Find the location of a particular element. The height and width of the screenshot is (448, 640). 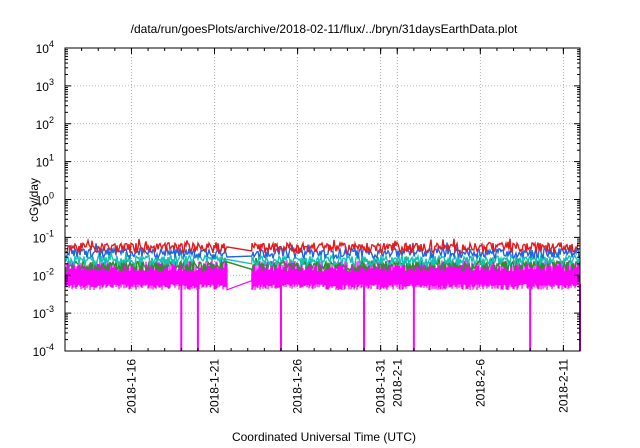

x-tick-label: 2018-1-21 is located at coordinates (215, 386).